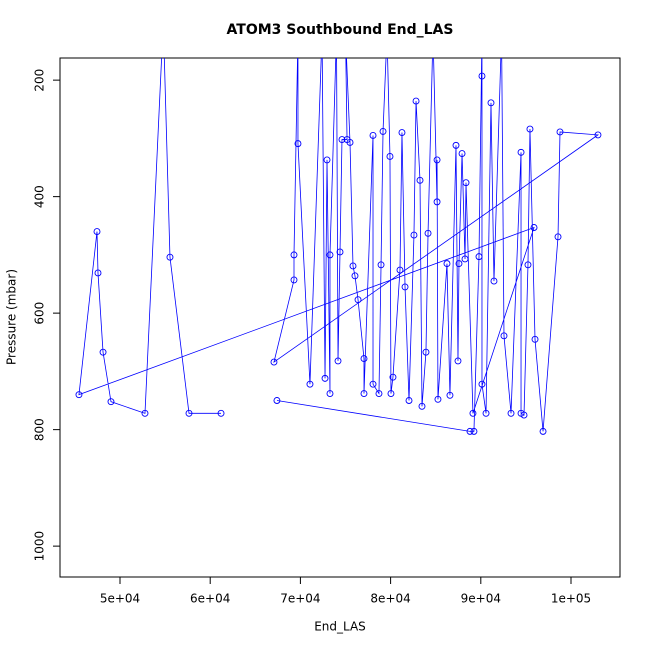 This screenshot has width=650, height=650. What do you see at coordinates (40, 313) in the screenshot?
I see `y-tick-label: 600` at bounding box center [40, 313].